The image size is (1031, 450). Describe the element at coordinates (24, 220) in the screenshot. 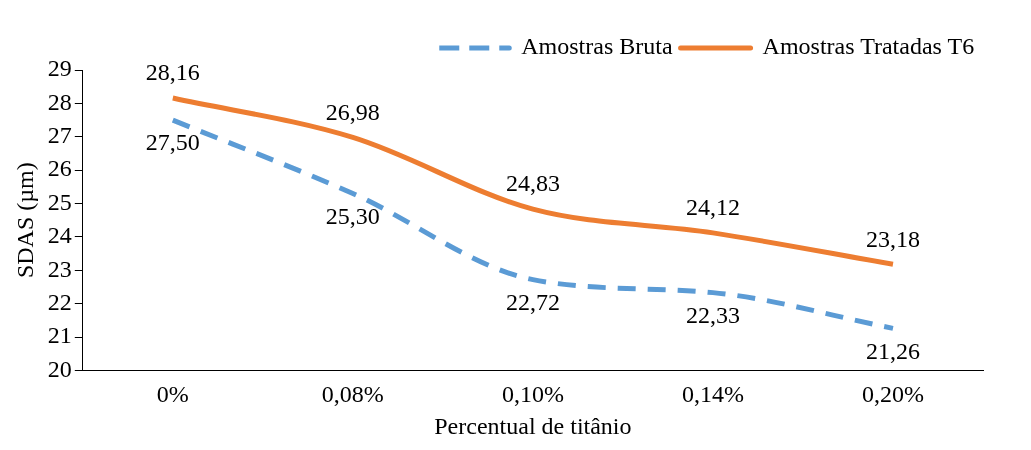

I see `y-axis-title: SDAS (µm)` at that location.